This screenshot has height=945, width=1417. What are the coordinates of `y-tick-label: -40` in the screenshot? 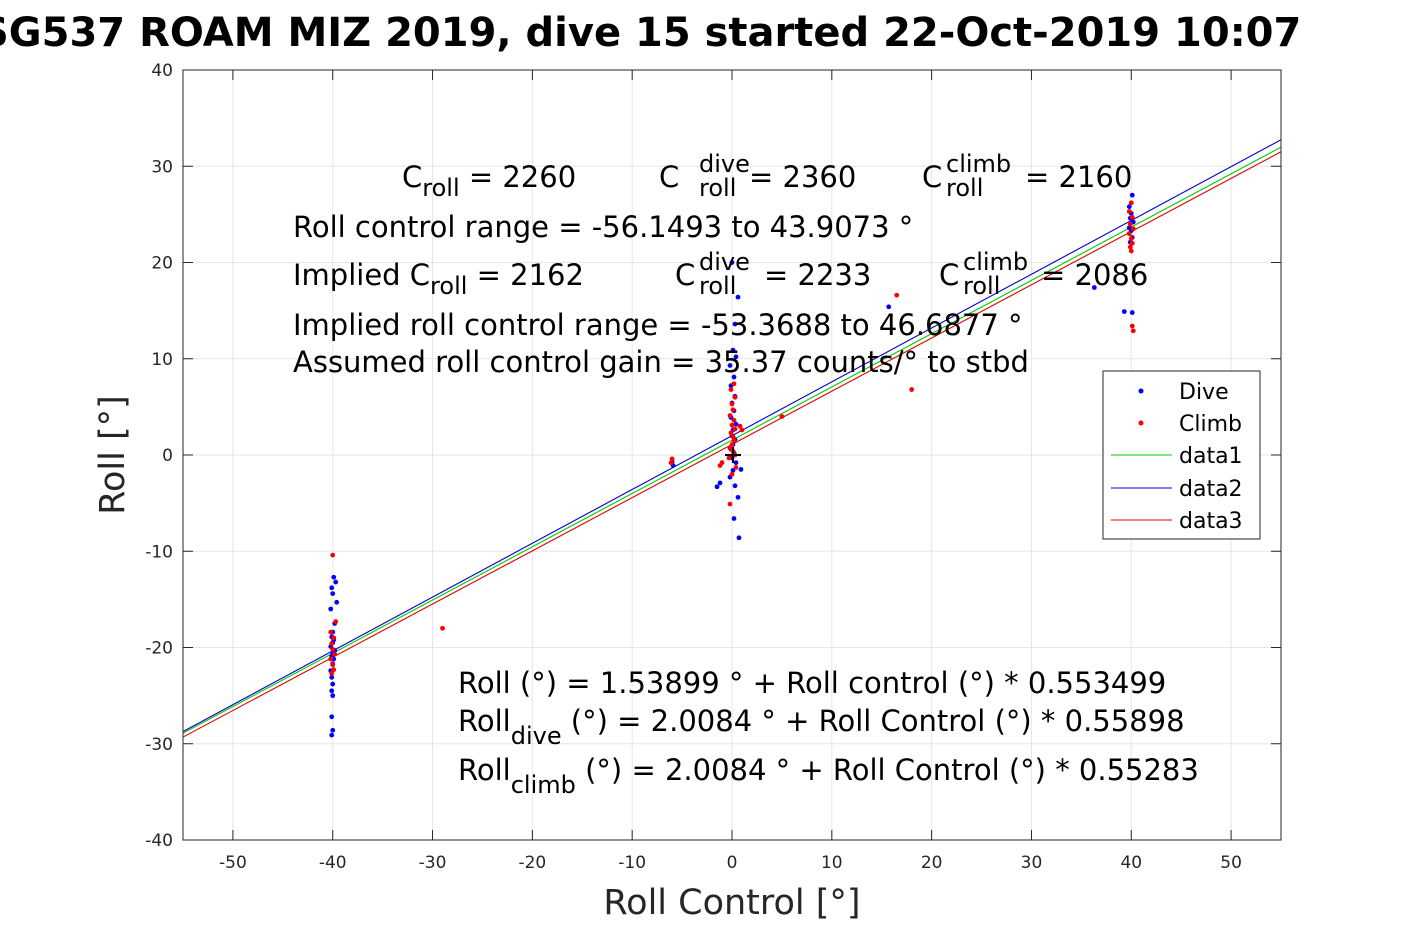 It's located at (159, 841).